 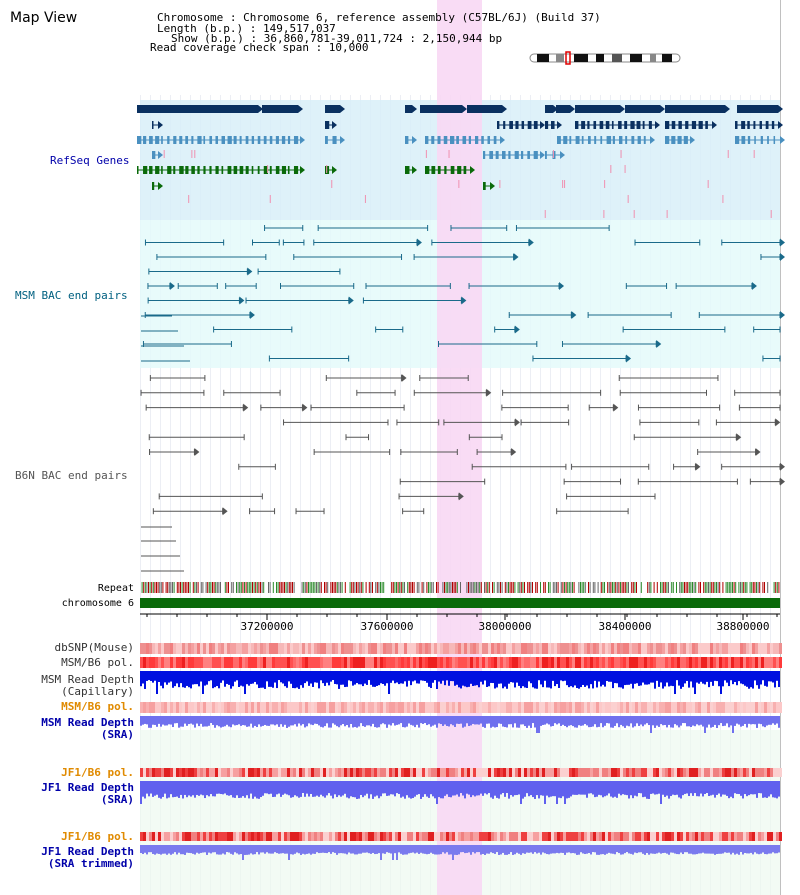 What do you see at coordinates (460, 682) in the screenshot?
I see `read-depth-track` at bounding box center [460, 682].